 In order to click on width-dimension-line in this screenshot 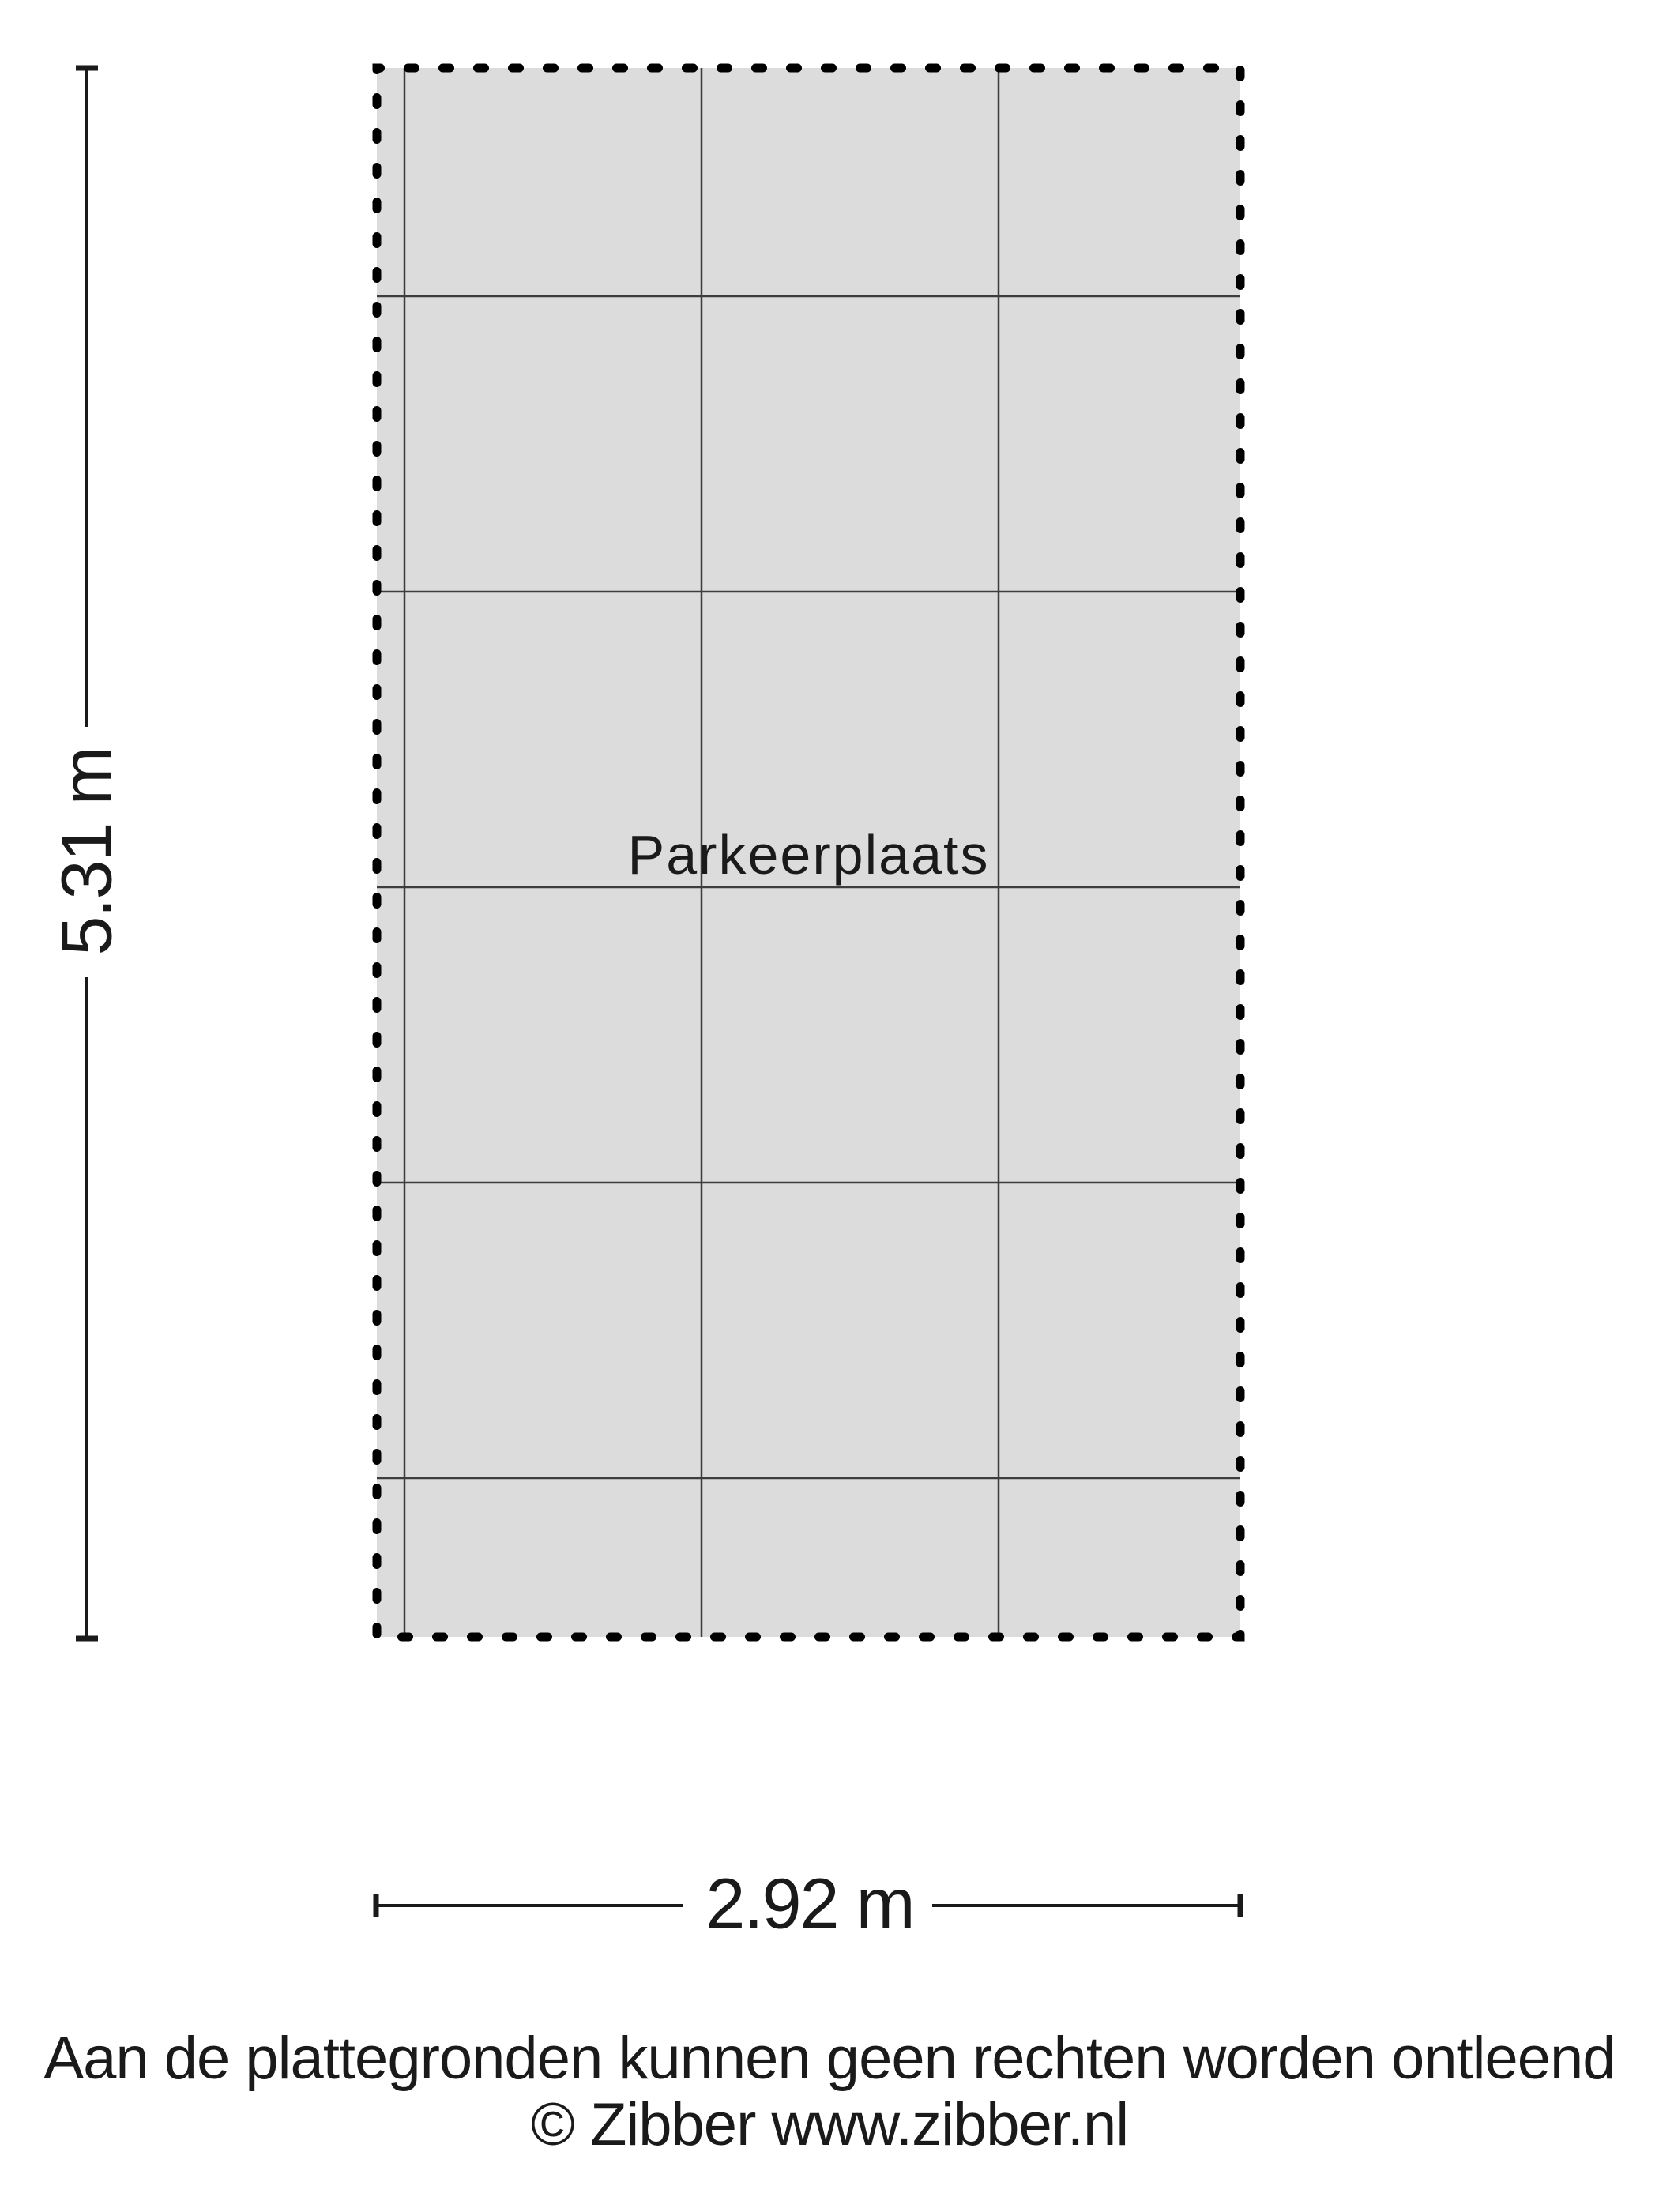, I will do `click(808, 1905)`.